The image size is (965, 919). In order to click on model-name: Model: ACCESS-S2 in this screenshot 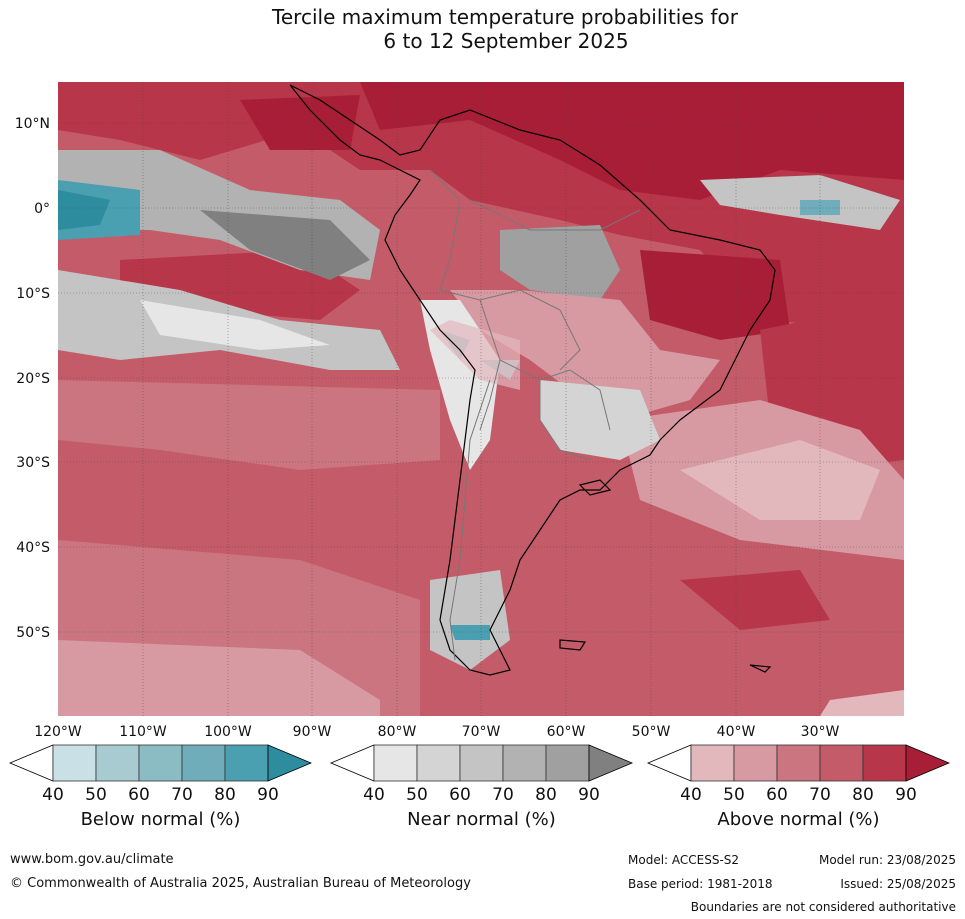, I will do `click(684, 860)`.